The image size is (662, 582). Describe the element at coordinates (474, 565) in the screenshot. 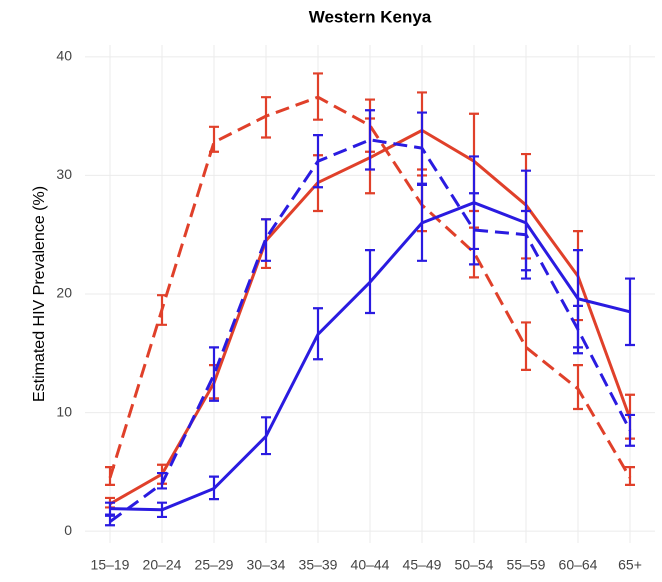

I see `x-tick-label: 50–54` at that location.